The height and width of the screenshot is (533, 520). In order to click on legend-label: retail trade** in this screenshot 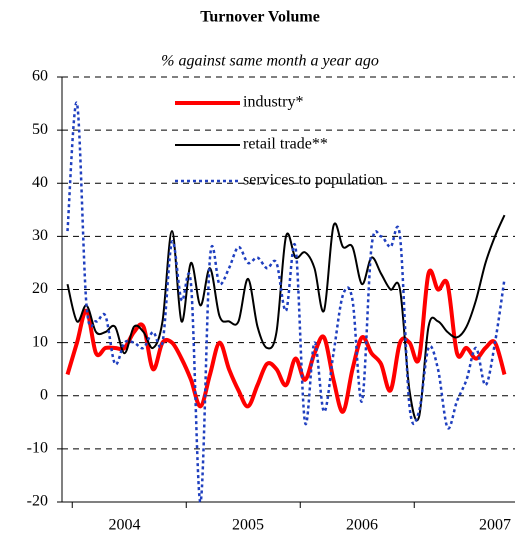, I will do `click(285, 144)`.